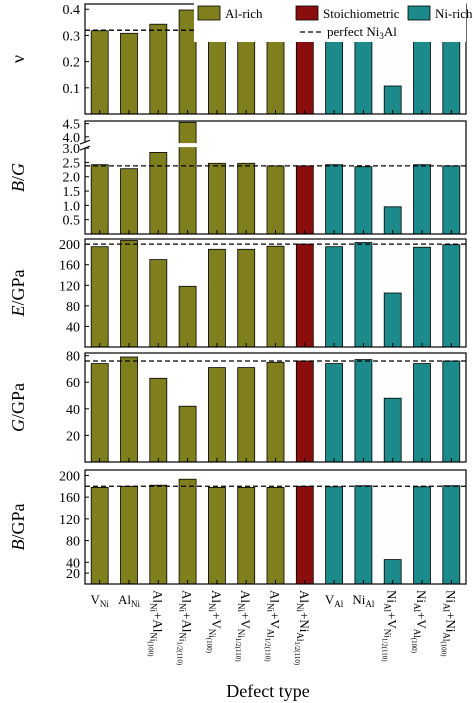  What do you see at coordinates (302, 628) in the screenshot?
I see `x-category-label: AlNi+NiAl1/2(110)` at bounding box center [302, 628].